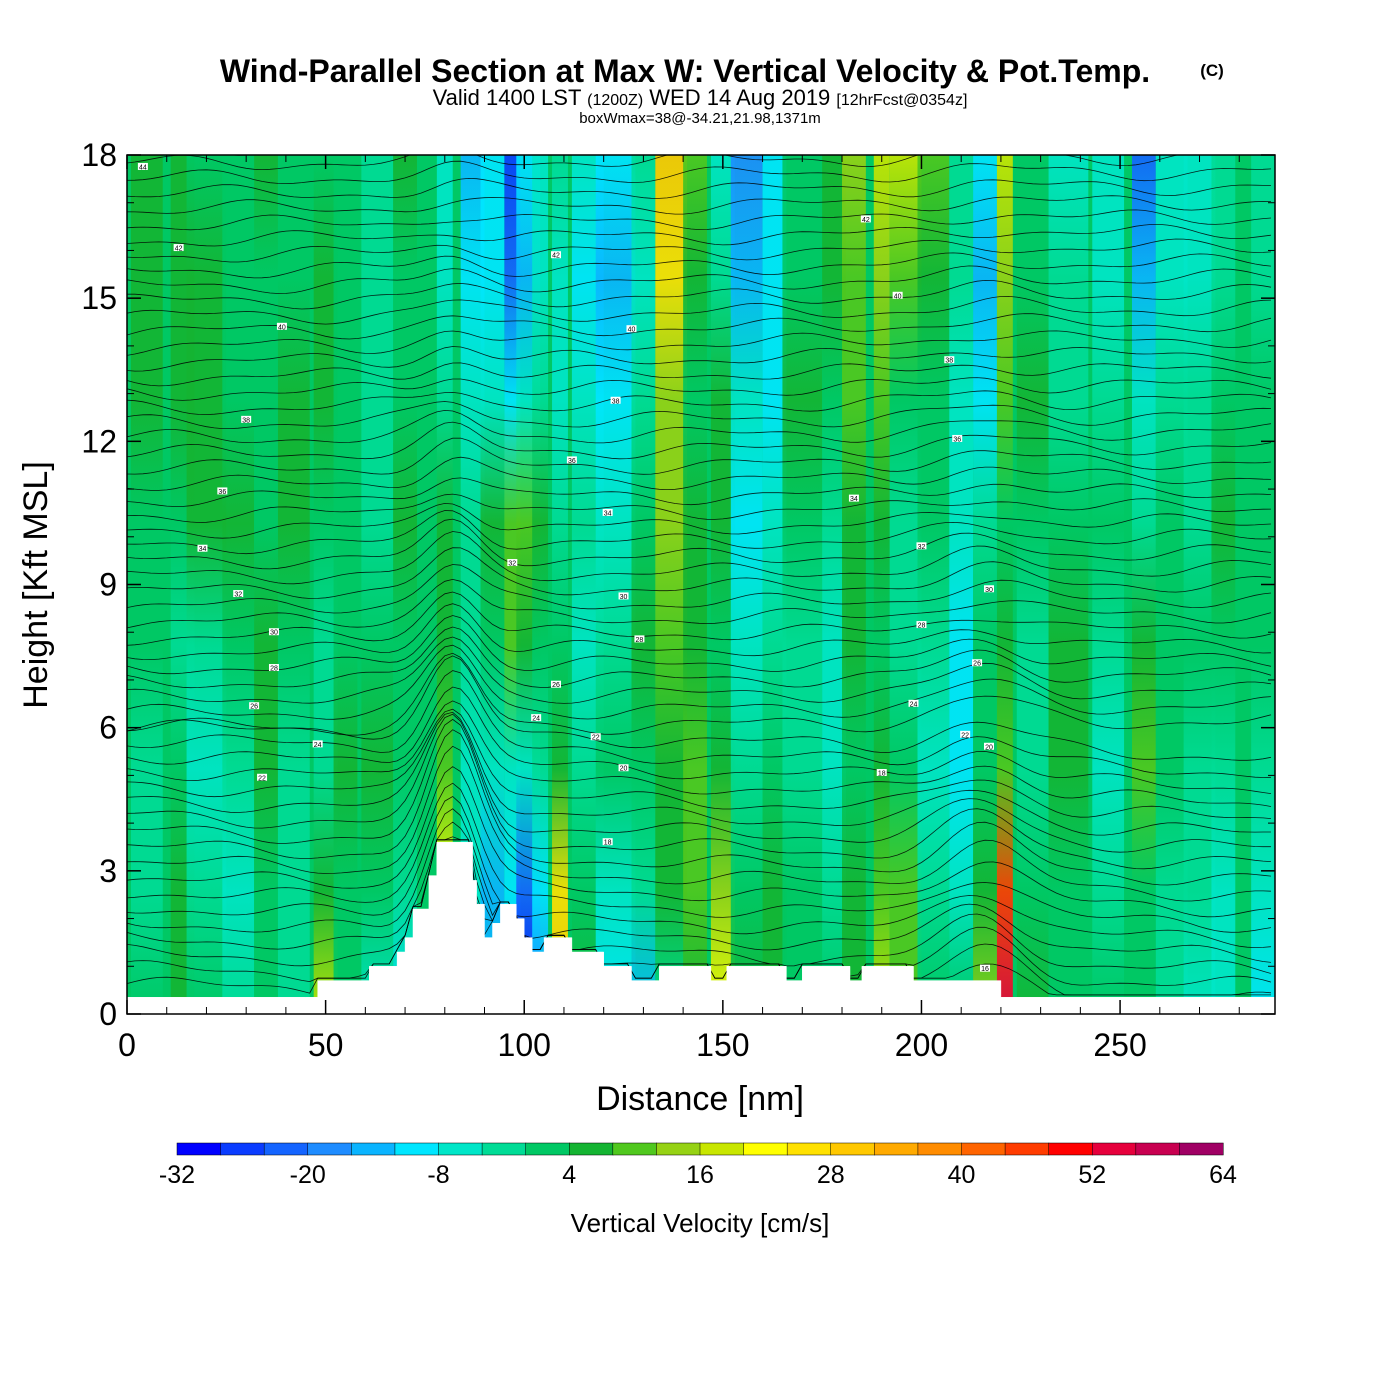  I want to click on theta-label: 20, so click(624, 769).